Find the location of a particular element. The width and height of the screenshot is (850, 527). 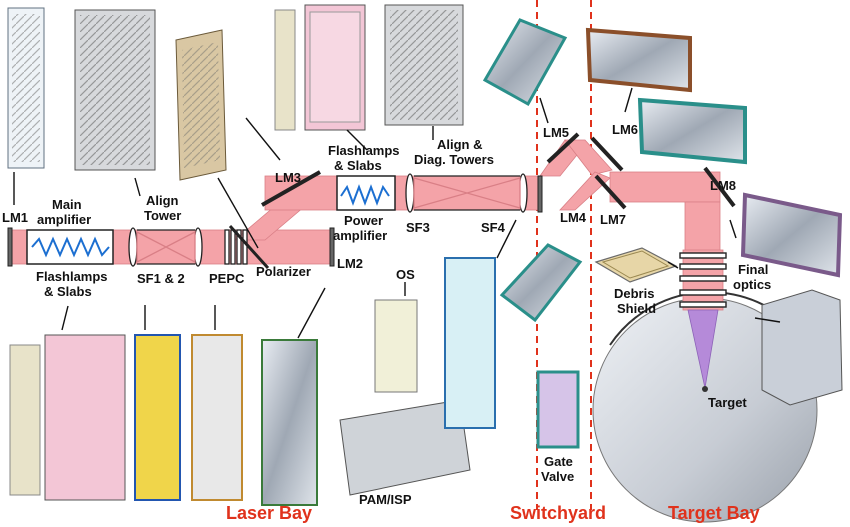

mirror-lm3-icon is located at coordinates (291, 188).